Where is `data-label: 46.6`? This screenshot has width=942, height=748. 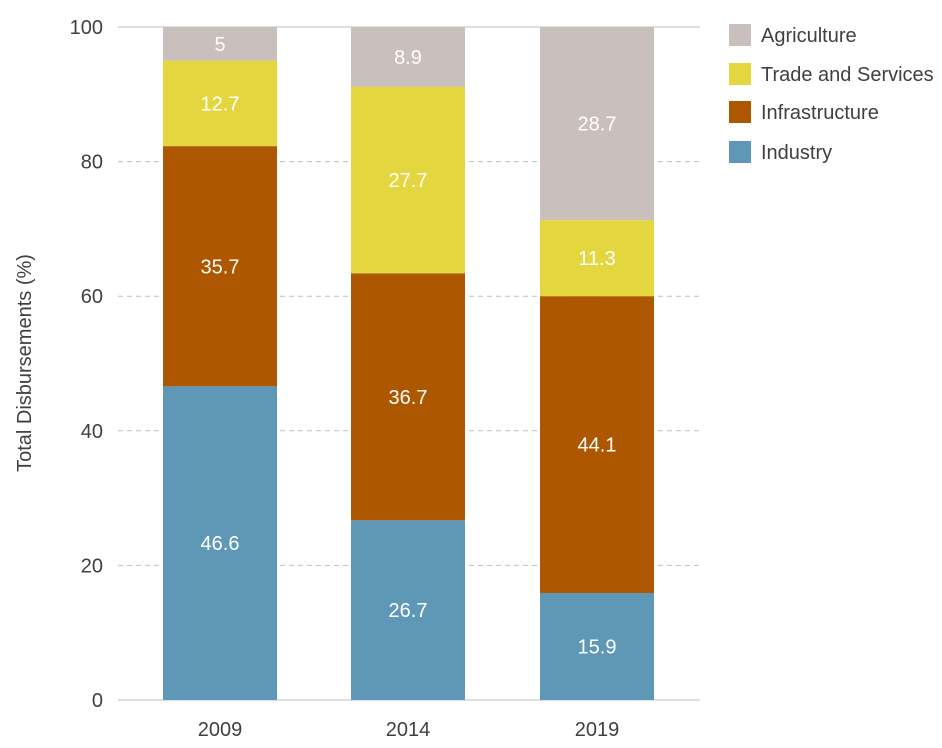 data-label: 46.6 is located at coordinates (220, 544).